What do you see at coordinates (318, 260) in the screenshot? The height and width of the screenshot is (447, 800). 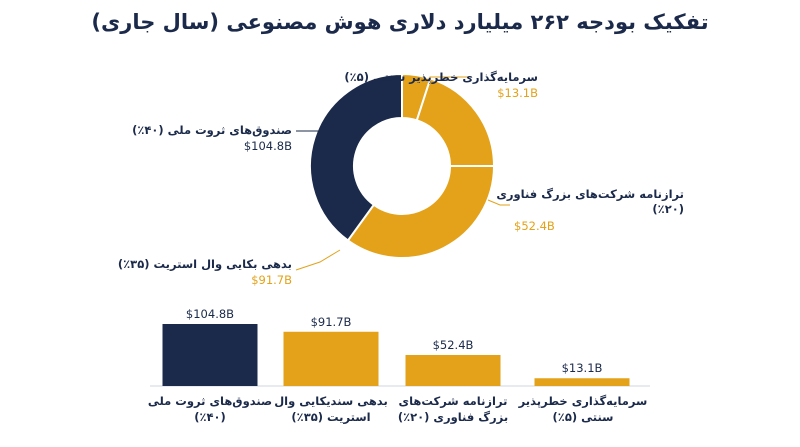 I see `leader-line-wallstreet` at bounding box center [318, 260].